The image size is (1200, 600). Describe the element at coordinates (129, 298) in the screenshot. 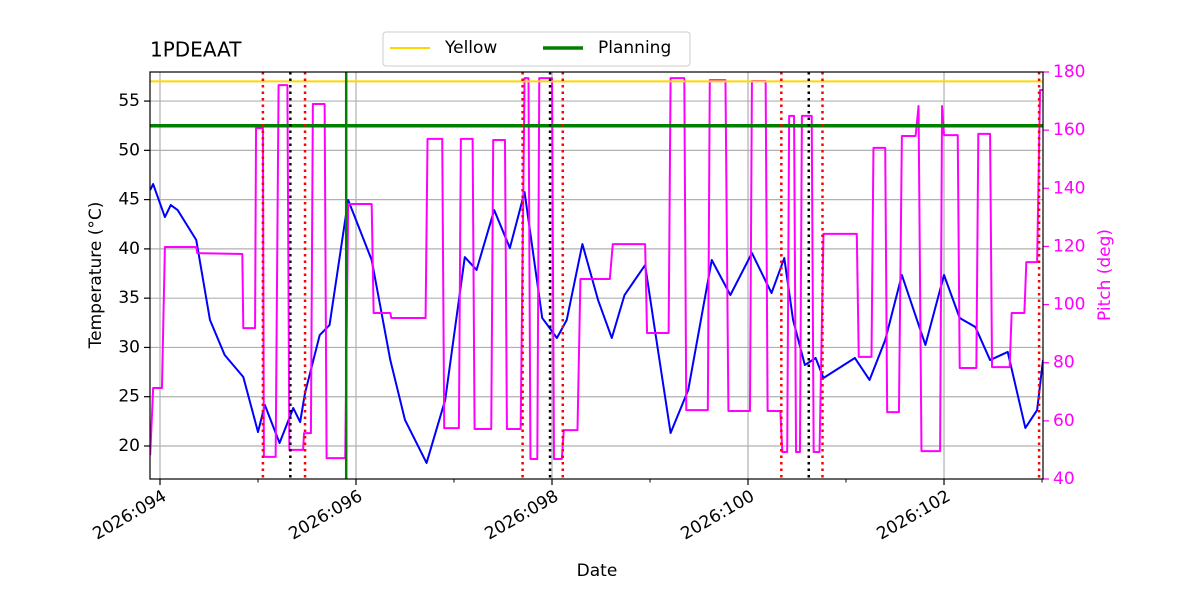

I see `y-tick-label: 35` at that location.